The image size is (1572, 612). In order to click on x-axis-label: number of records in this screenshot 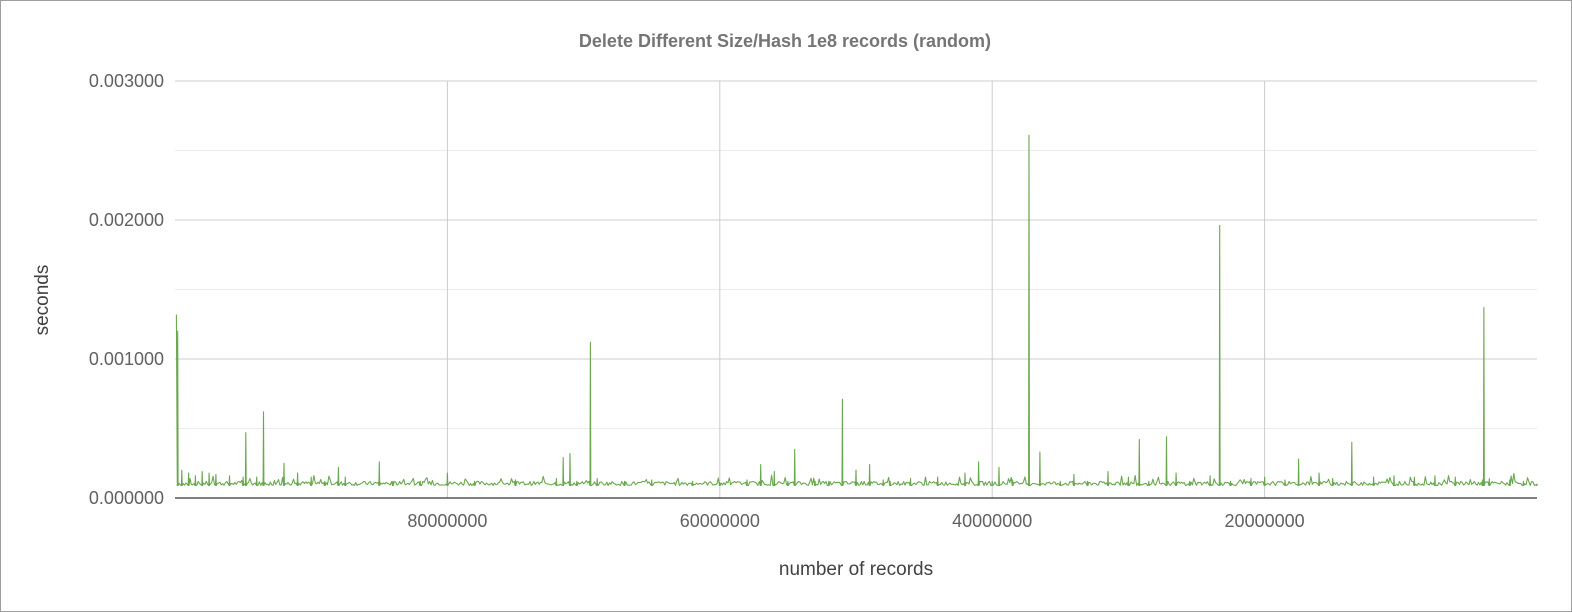, I will do `click(856, 569)`.